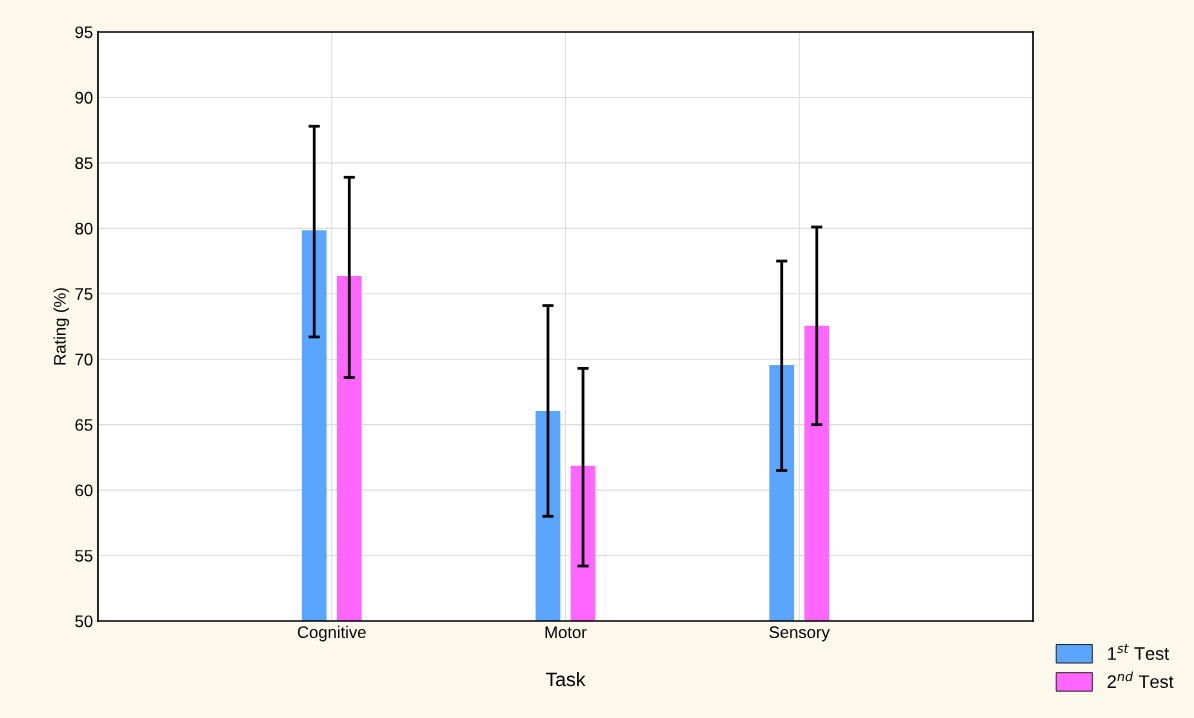 The height and width of the screenshot is (718, 1194). What do you see at coordinates (84, 359) in the screenshot?
I see `y-tick-label: 70` at bounding box center [84, 359].